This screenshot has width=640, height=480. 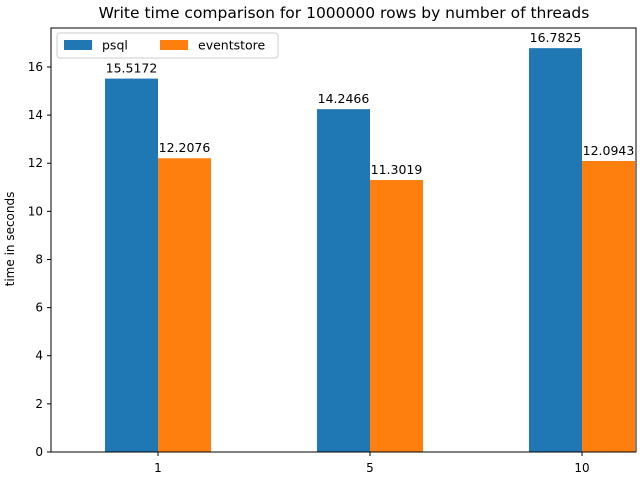 What do you see at coordinates (35, 115) in the screenshot?
I see `y-tick-label: 14` at bounding box center [35, 115].